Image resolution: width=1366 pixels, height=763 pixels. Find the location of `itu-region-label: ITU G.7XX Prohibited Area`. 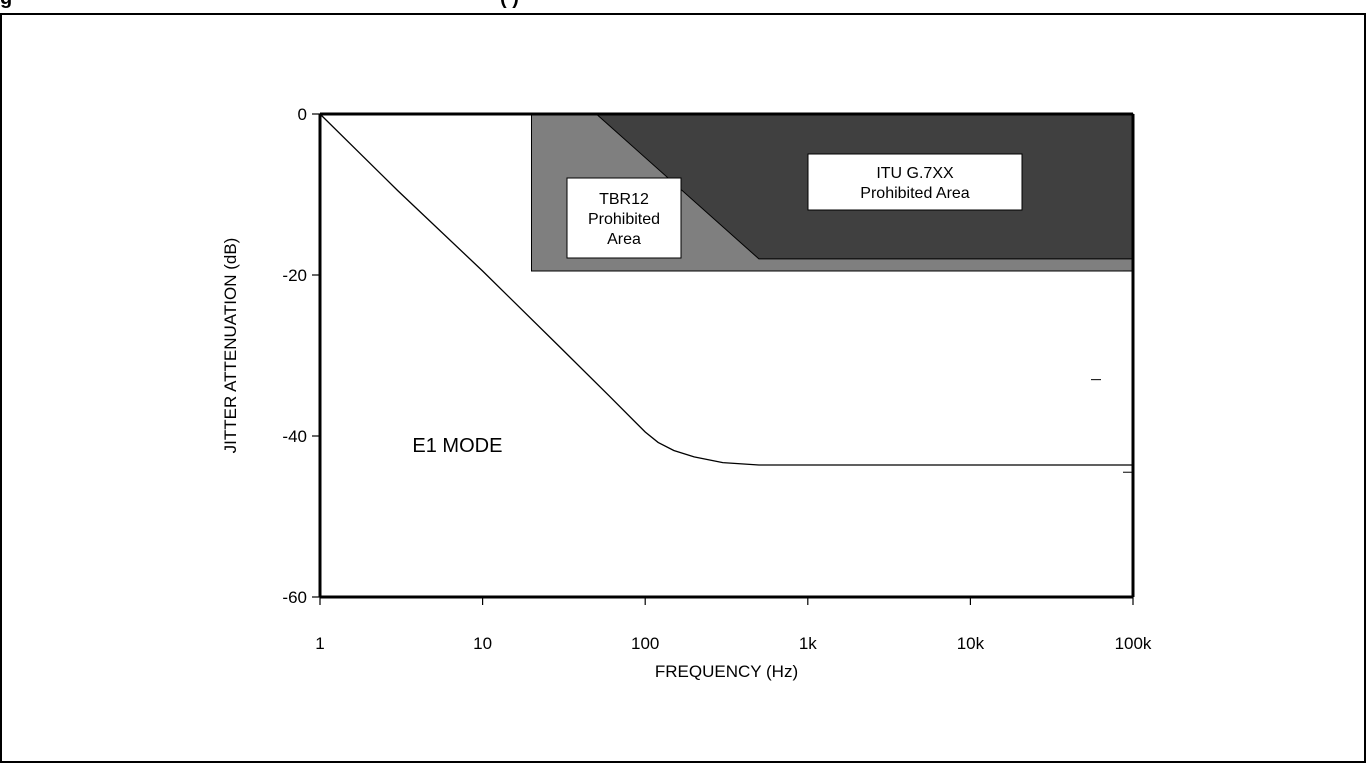

itu-region-label: ITU G.7XX Prohibited Area is located at coordinates (915, 182).